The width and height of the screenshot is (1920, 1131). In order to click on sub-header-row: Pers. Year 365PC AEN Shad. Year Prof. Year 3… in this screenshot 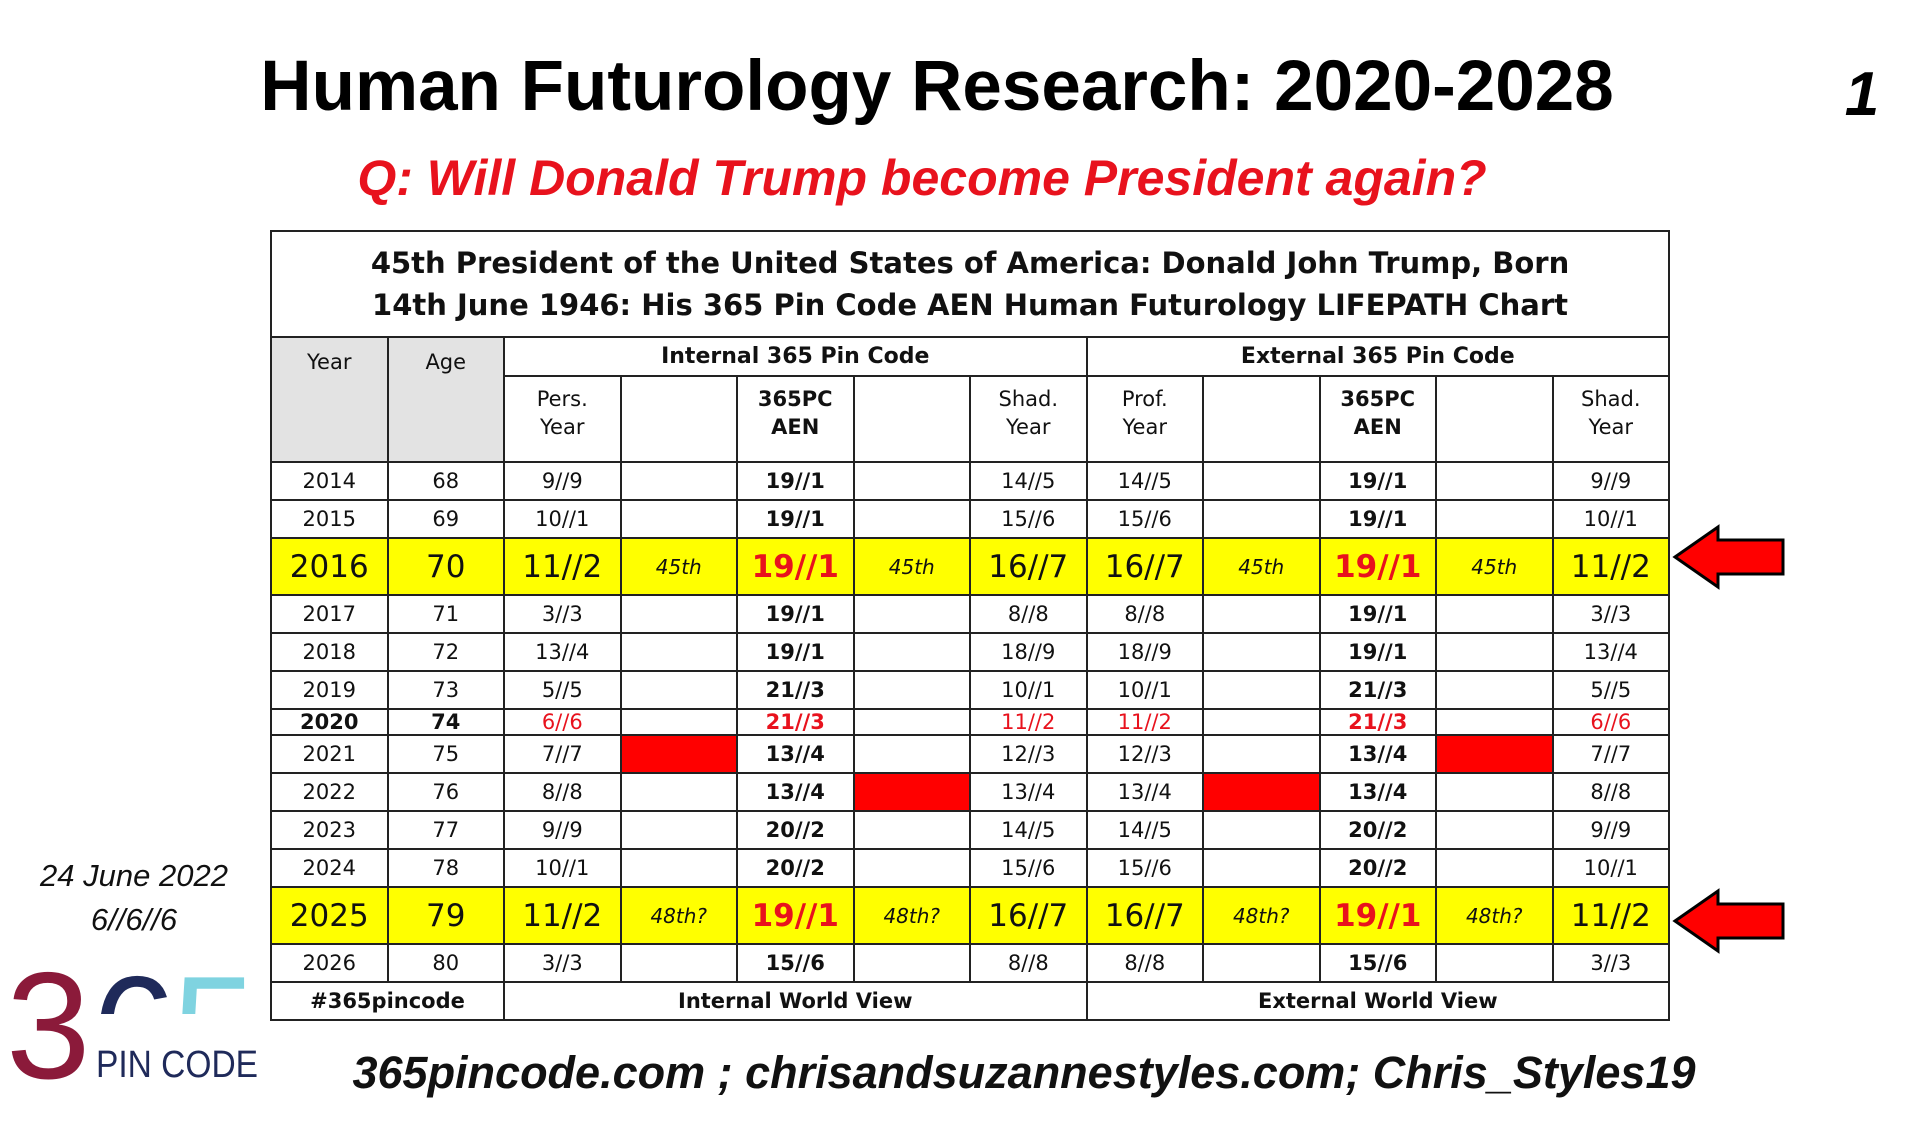, I will do `click(971, 419)`.